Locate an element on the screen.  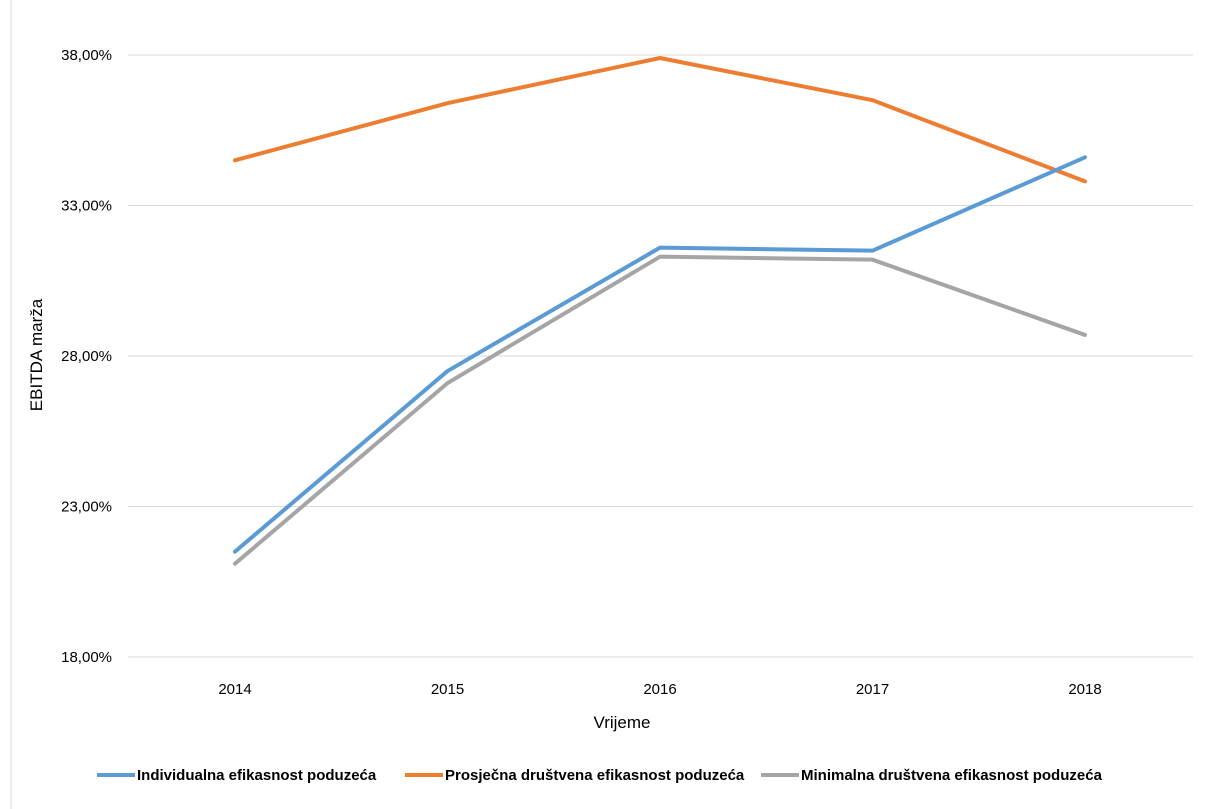
legend-label: Prosječna društvena efikasnost poduzeća is located at coordinates (595, 775).